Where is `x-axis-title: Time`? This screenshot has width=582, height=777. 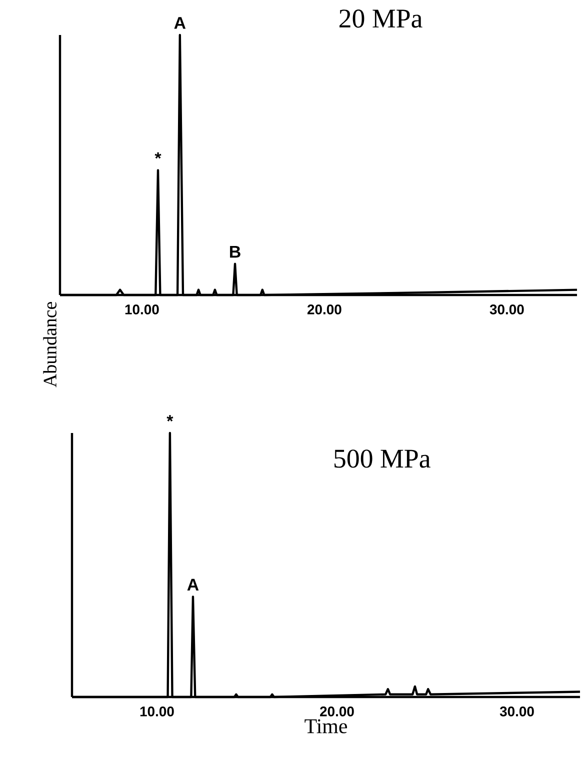 x-axis-title: Time is located at coordinates (326, 726).